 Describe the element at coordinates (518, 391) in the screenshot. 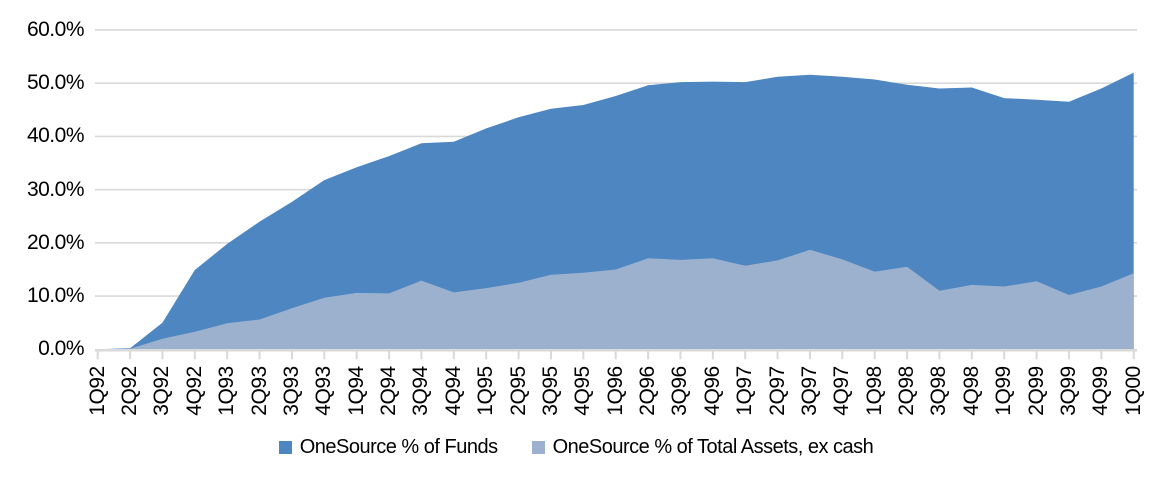

I see `x-tick-label: 2Q95` at that location.